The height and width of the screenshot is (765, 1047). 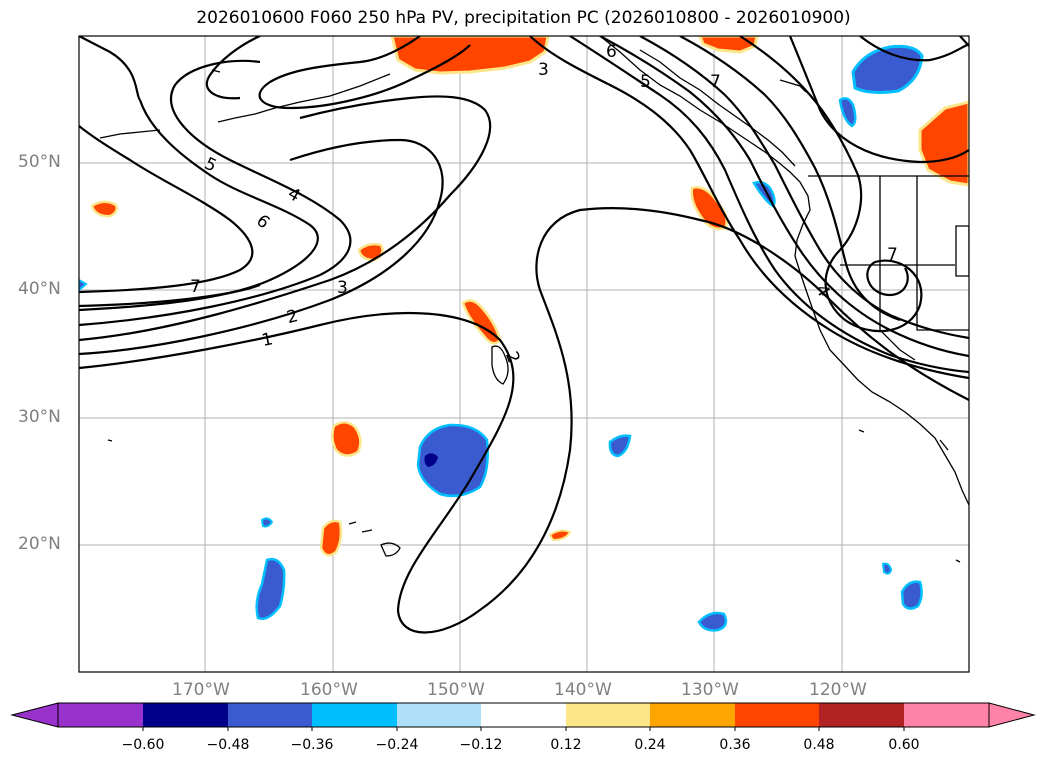 I want to click on lon-label-140w: 140°W, so click(x=583, y=690).